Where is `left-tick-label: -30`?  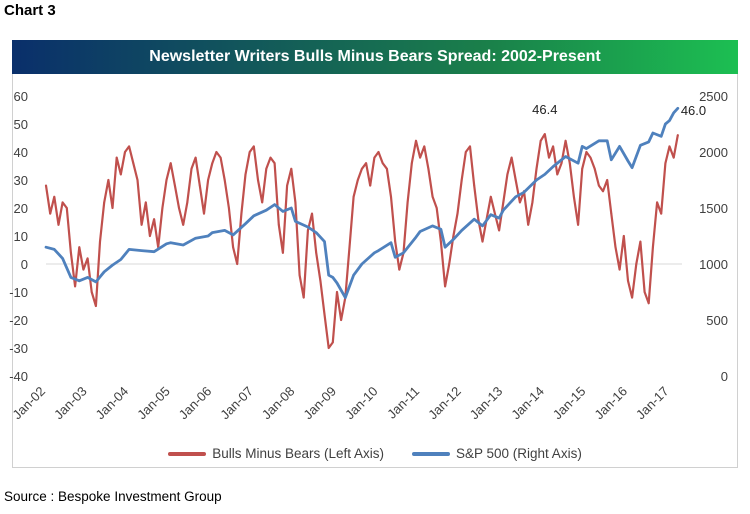
left-tick-label: -30 is located at coordinates (18, 348).